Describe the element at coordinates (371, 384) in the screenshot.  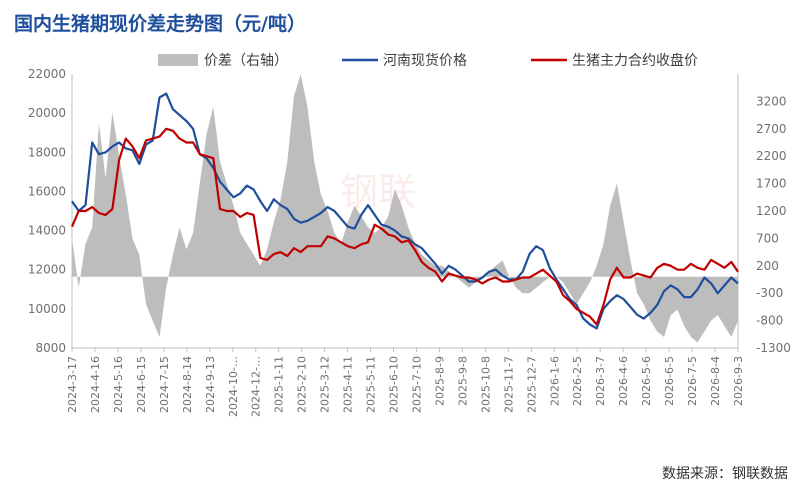
I see `x-tick-label: 2025-5-11` at that location.